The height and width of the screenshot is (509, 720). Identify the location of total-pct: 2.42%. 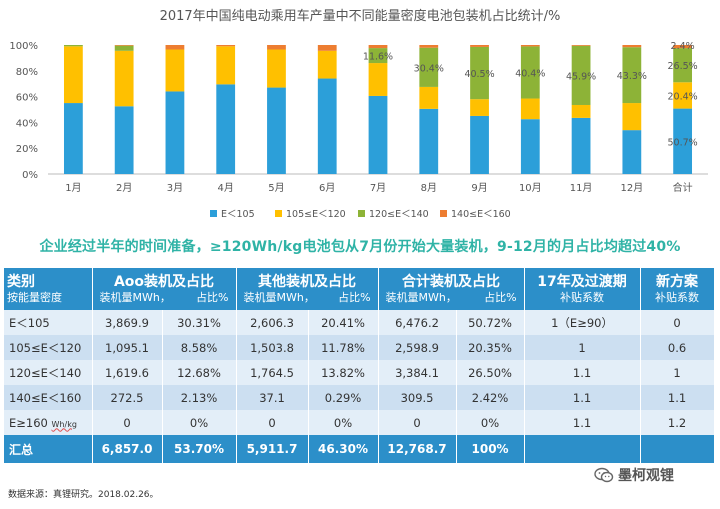
(490, 397).